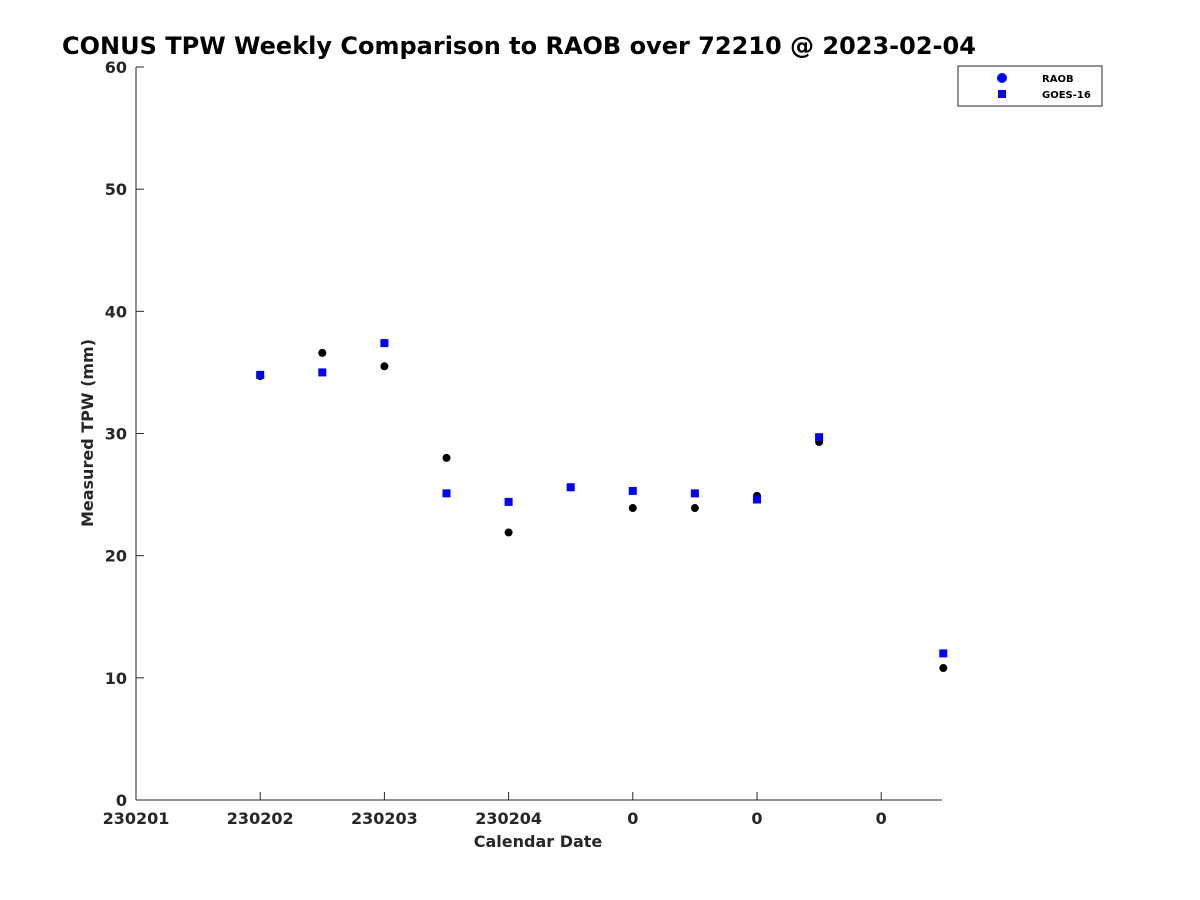 Image resolution: width=1200 pixels, height=900 pixels. What do you see at coordinates (116, 434) in the screenshot?
I see `y-tick-label: 30` at bounding box center [116, 434].